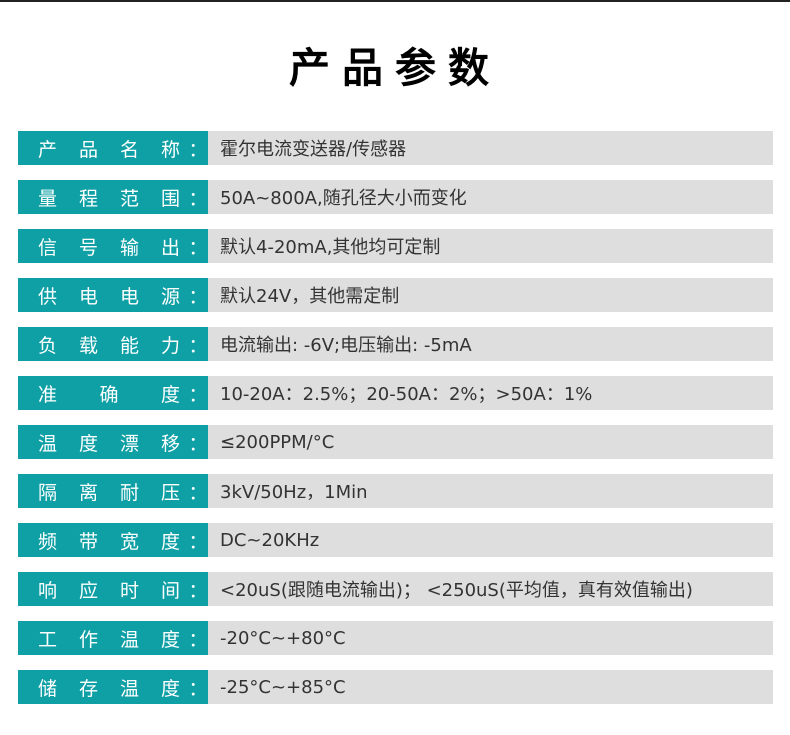 The width and height of the screenshot is (790, 735). I want to click on param-label-char: 应, so click(88, 590).